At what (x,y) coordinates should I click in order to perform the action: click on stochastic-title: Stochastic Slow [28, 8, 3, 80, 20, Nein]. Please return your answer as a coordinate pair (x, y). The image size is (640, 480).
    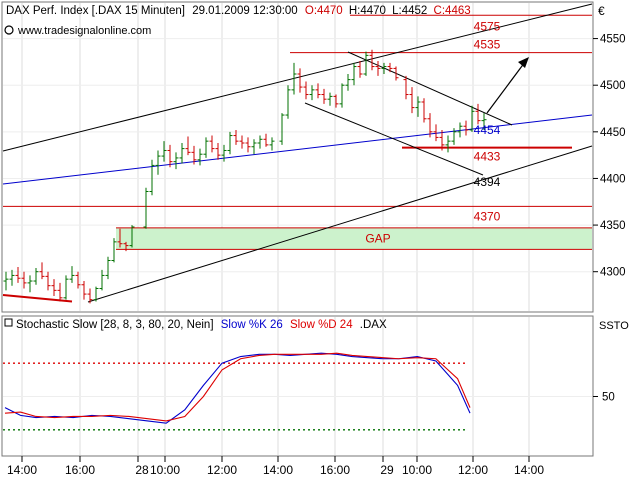
    Looking at the image, I should click on (115, 325).